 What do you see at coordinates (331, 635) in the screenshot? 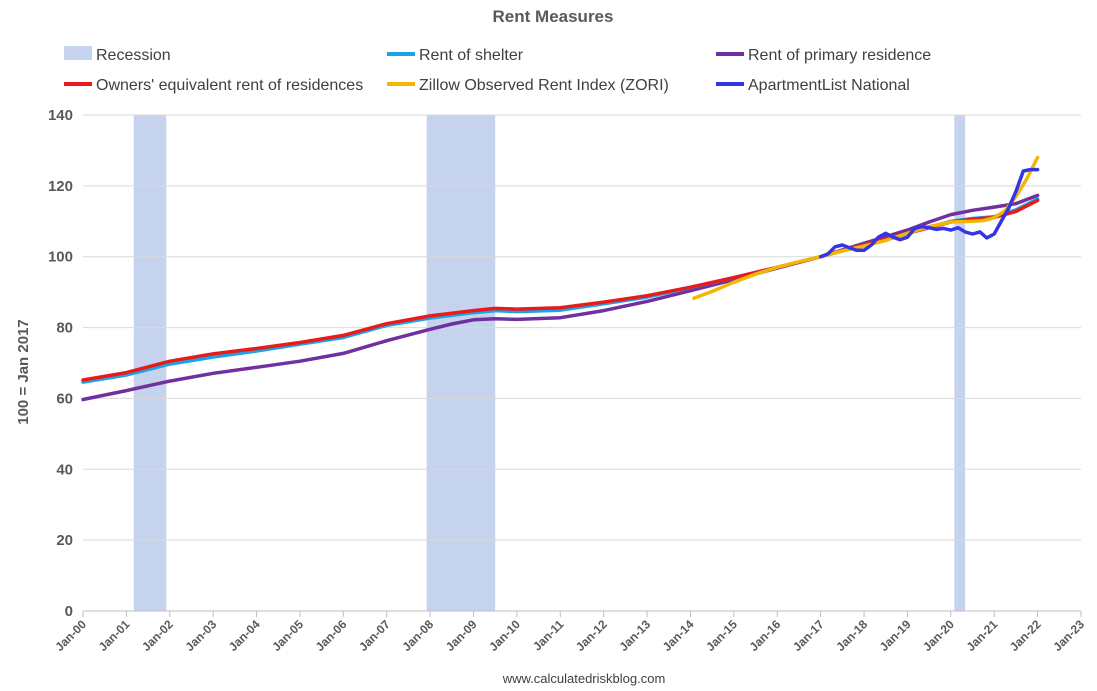
I see `x-tick-label: Jan-06` at bounding box center [331, 635].